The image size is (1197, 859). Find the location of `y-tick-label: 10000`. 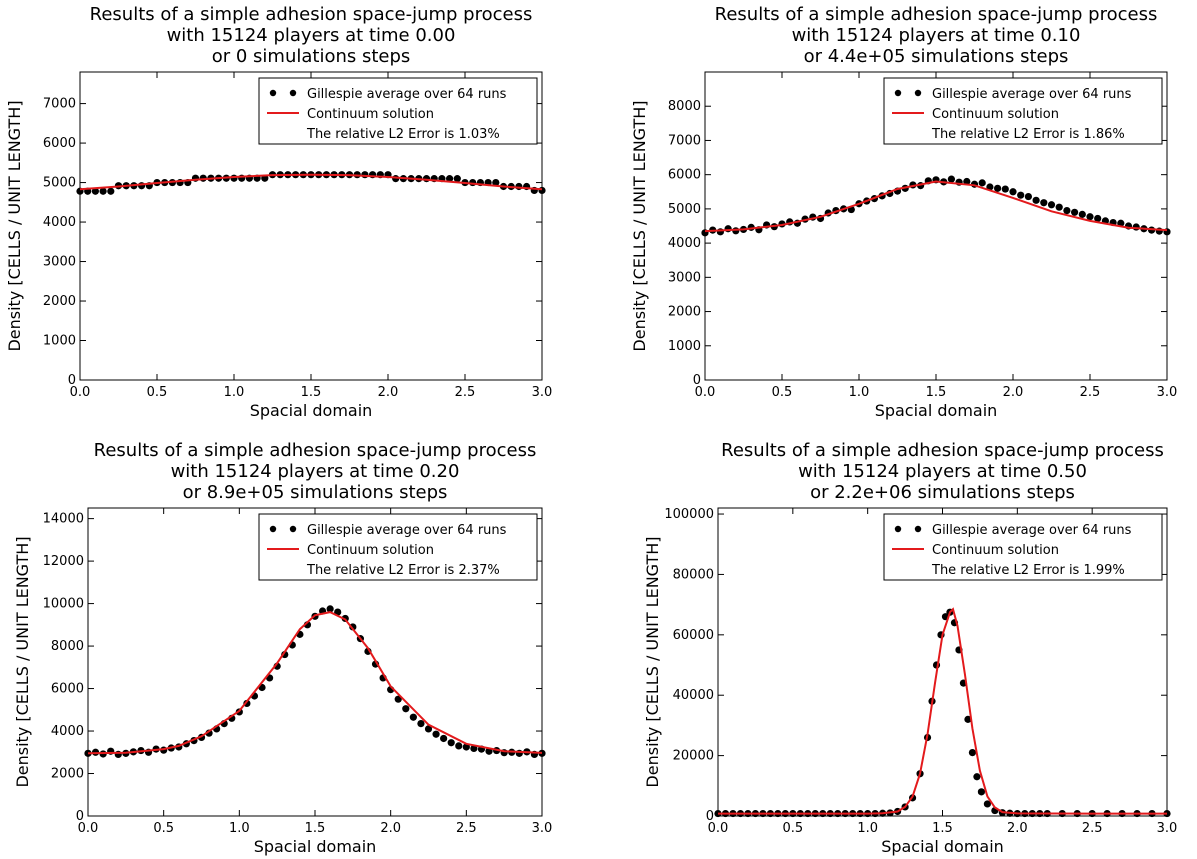

y-tick-label: 10000 is located at coordinates (63, 604).